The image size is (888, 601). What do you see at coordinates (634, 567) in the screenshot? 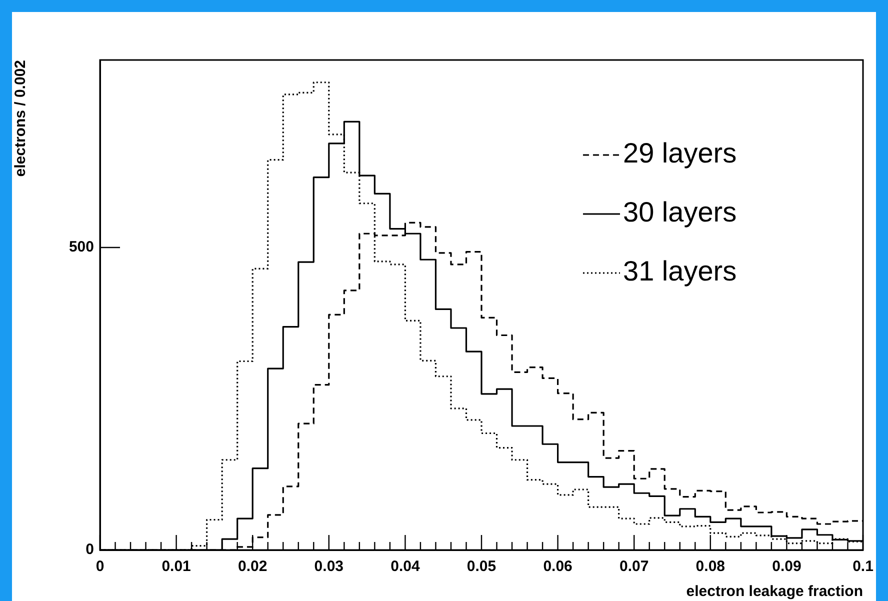
I see `x-tick-label: 0.07` at bounding box center [634, 567].